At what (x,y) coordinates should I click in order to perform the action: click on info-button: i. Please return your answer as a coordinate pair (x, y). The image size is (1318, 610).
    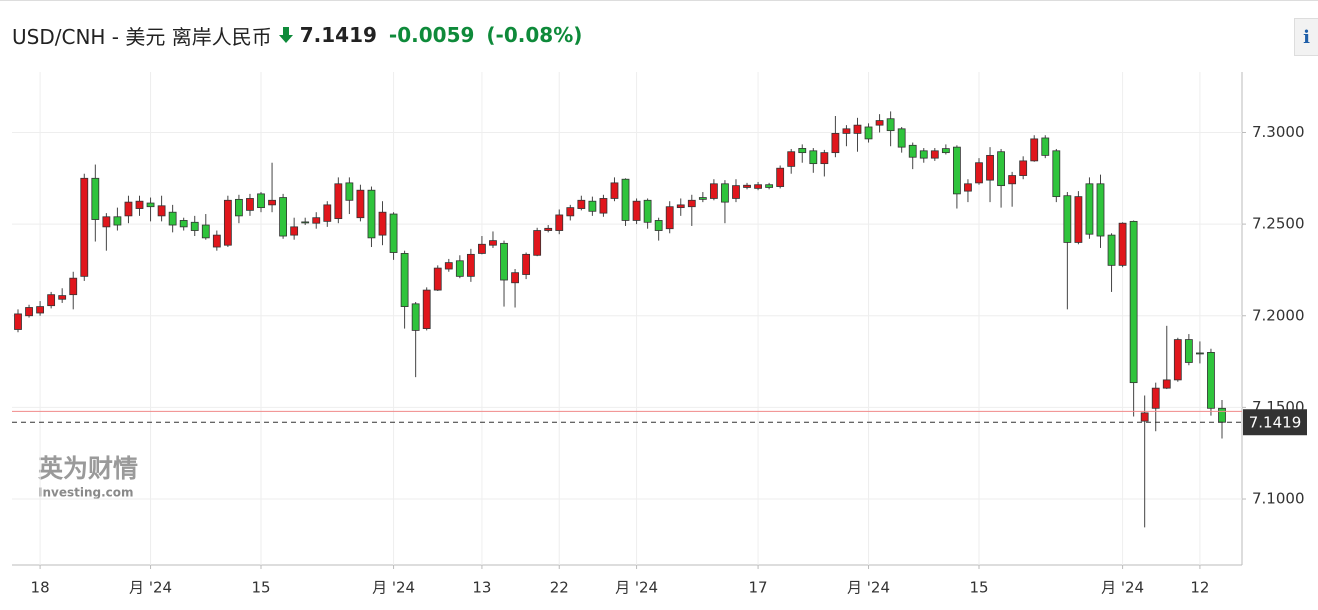
    Looking at the image, I should click on (1306, 37).